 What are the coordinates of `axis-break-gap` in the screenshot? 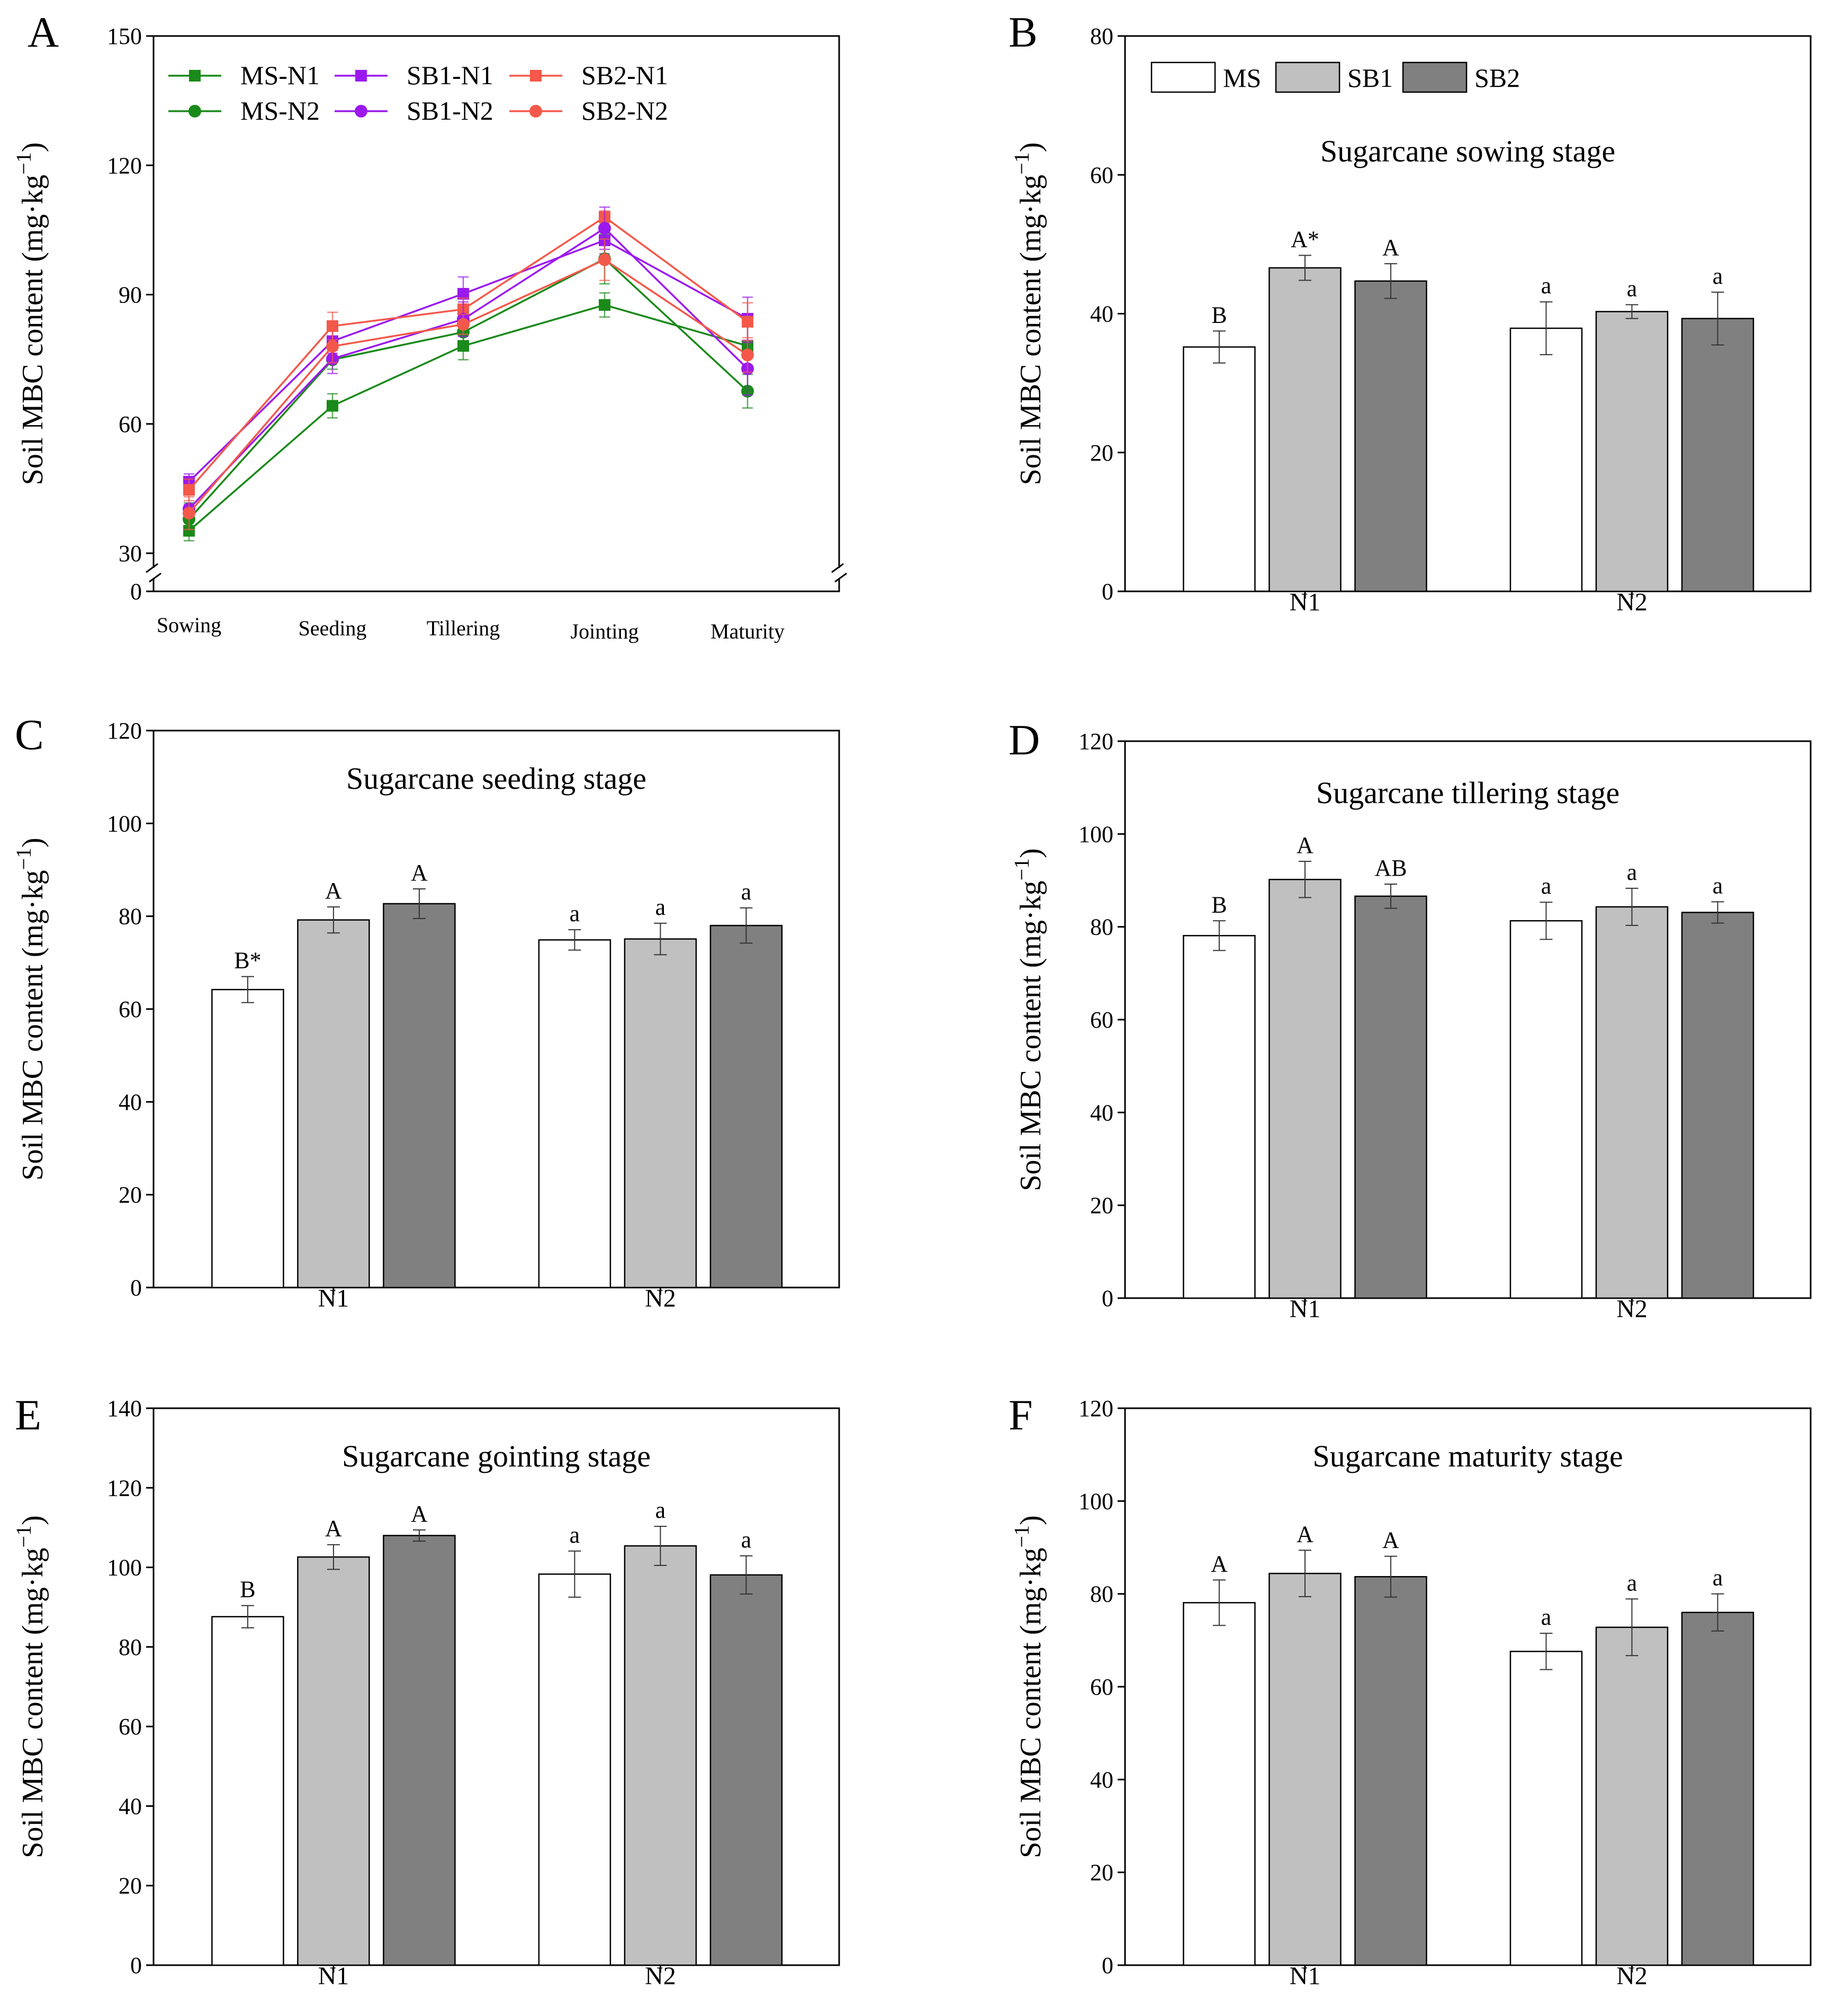 It's located at (153, 573).